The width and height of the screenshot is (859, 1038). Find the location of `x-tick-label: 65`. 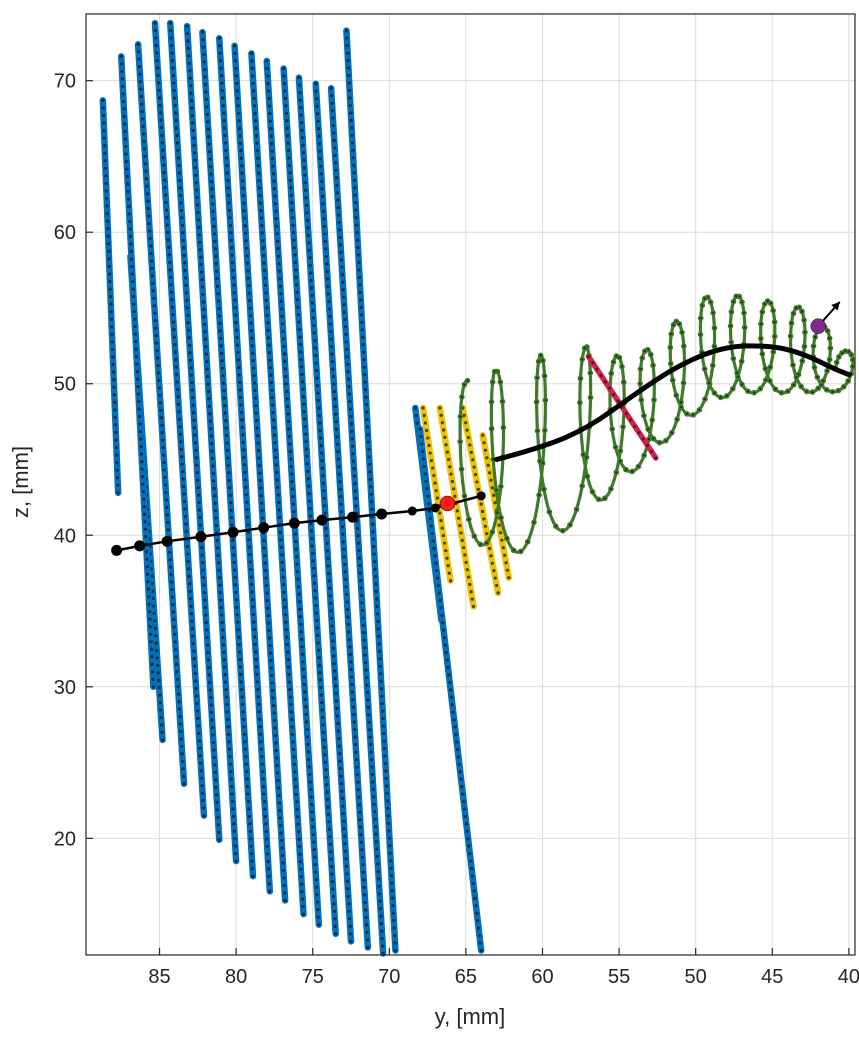

x-tick-label: 65 is located at coordinates (466, 977).